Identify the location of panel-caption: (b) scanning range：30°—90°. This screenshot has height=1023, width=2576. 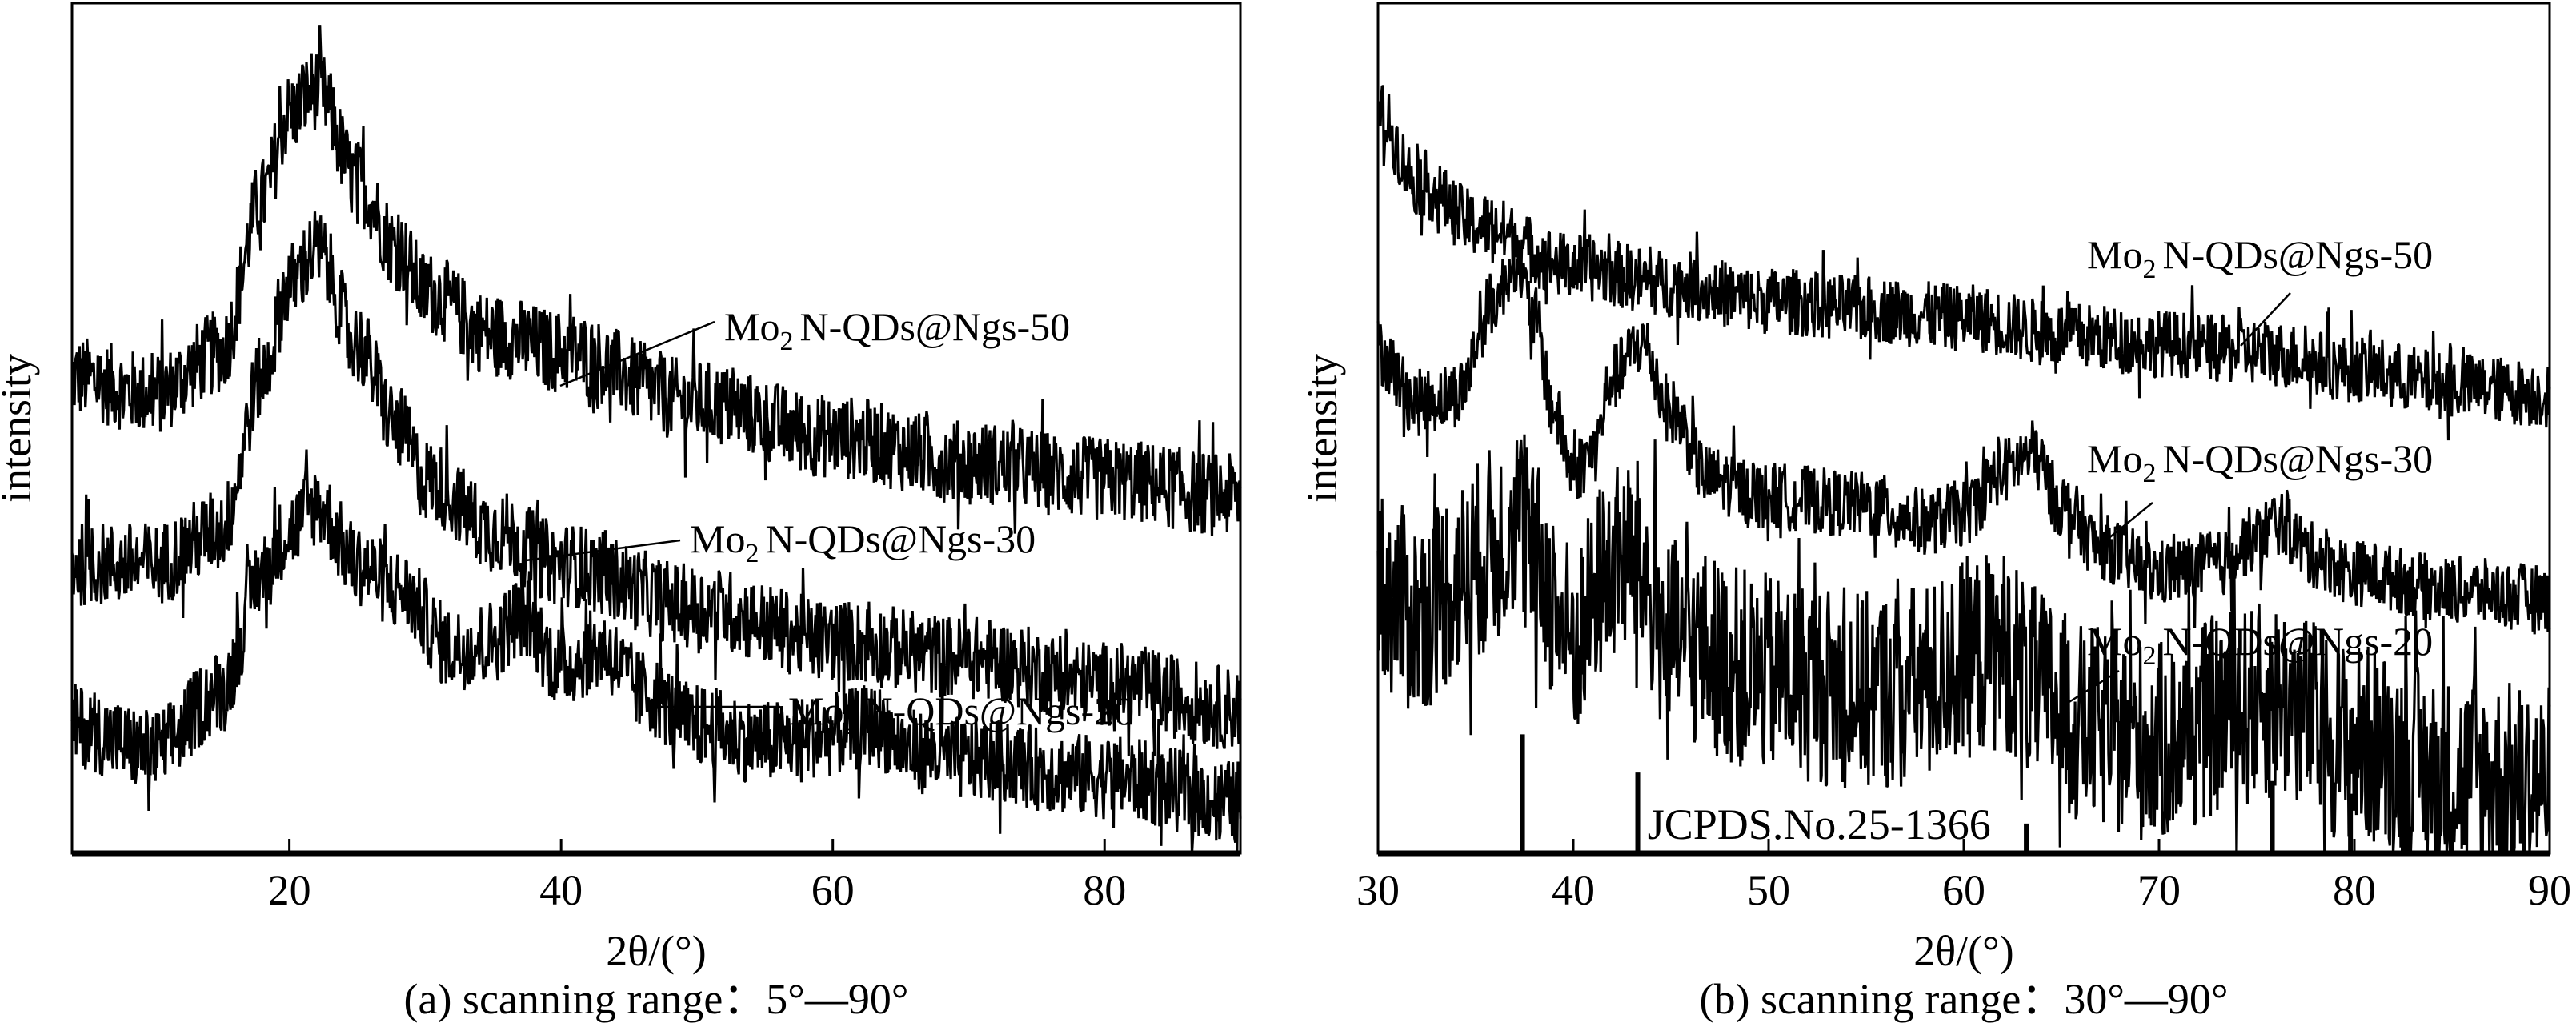
(1963, 999).